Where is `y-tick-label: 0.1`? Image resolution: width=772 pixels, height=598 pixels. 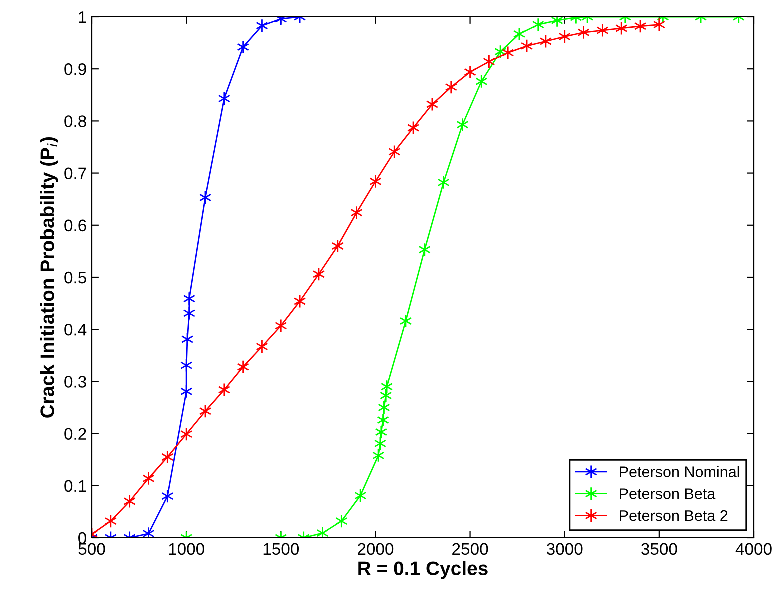 y-tick-label: 0.1 is located at coordinates (75, 486).